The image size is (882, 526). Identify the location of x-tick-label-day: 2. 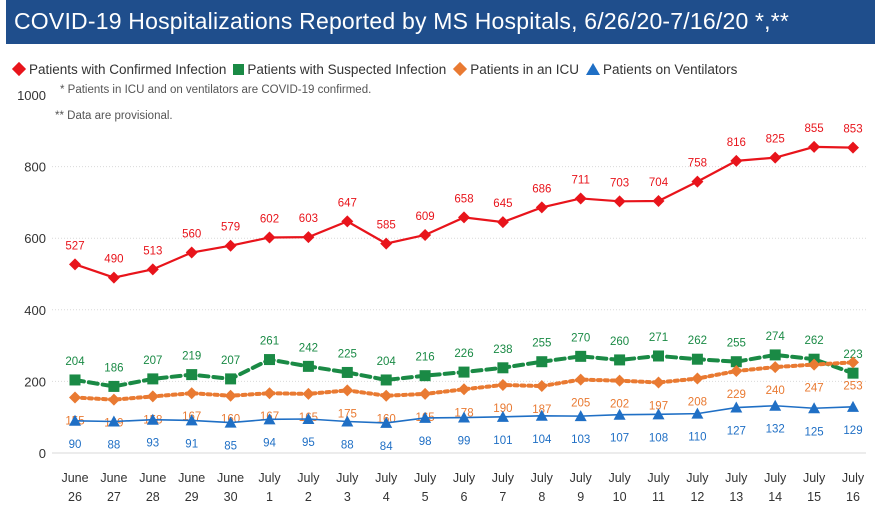
(308, 497).